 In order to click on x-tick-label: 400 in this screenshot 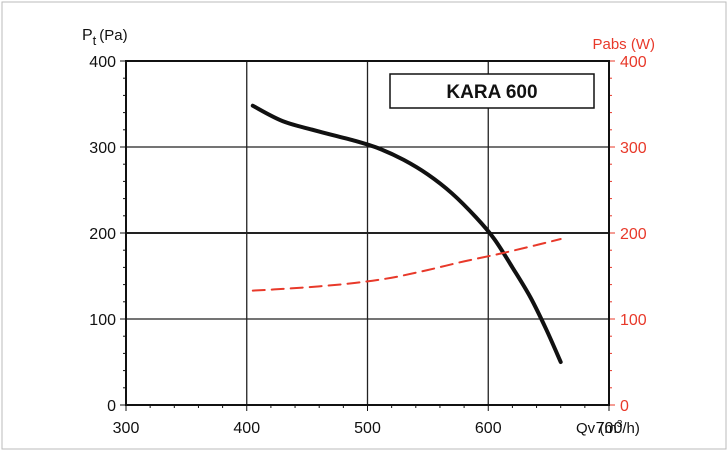, I will do `click(246, 428)`.